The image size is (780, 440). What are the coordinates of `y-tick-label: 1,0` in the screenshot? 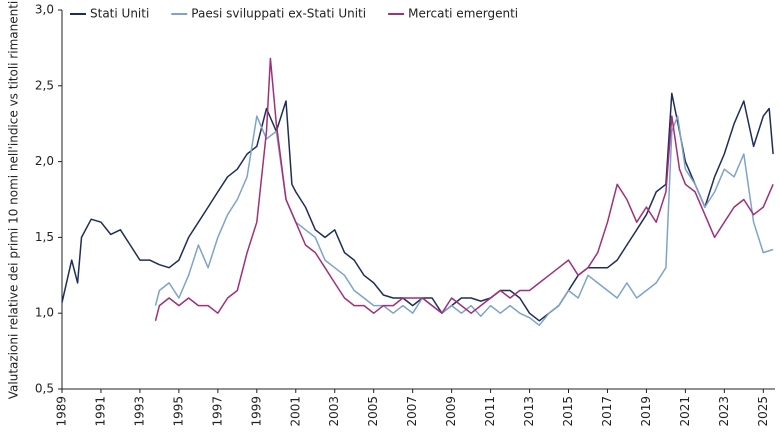 It's located at (44, 313).